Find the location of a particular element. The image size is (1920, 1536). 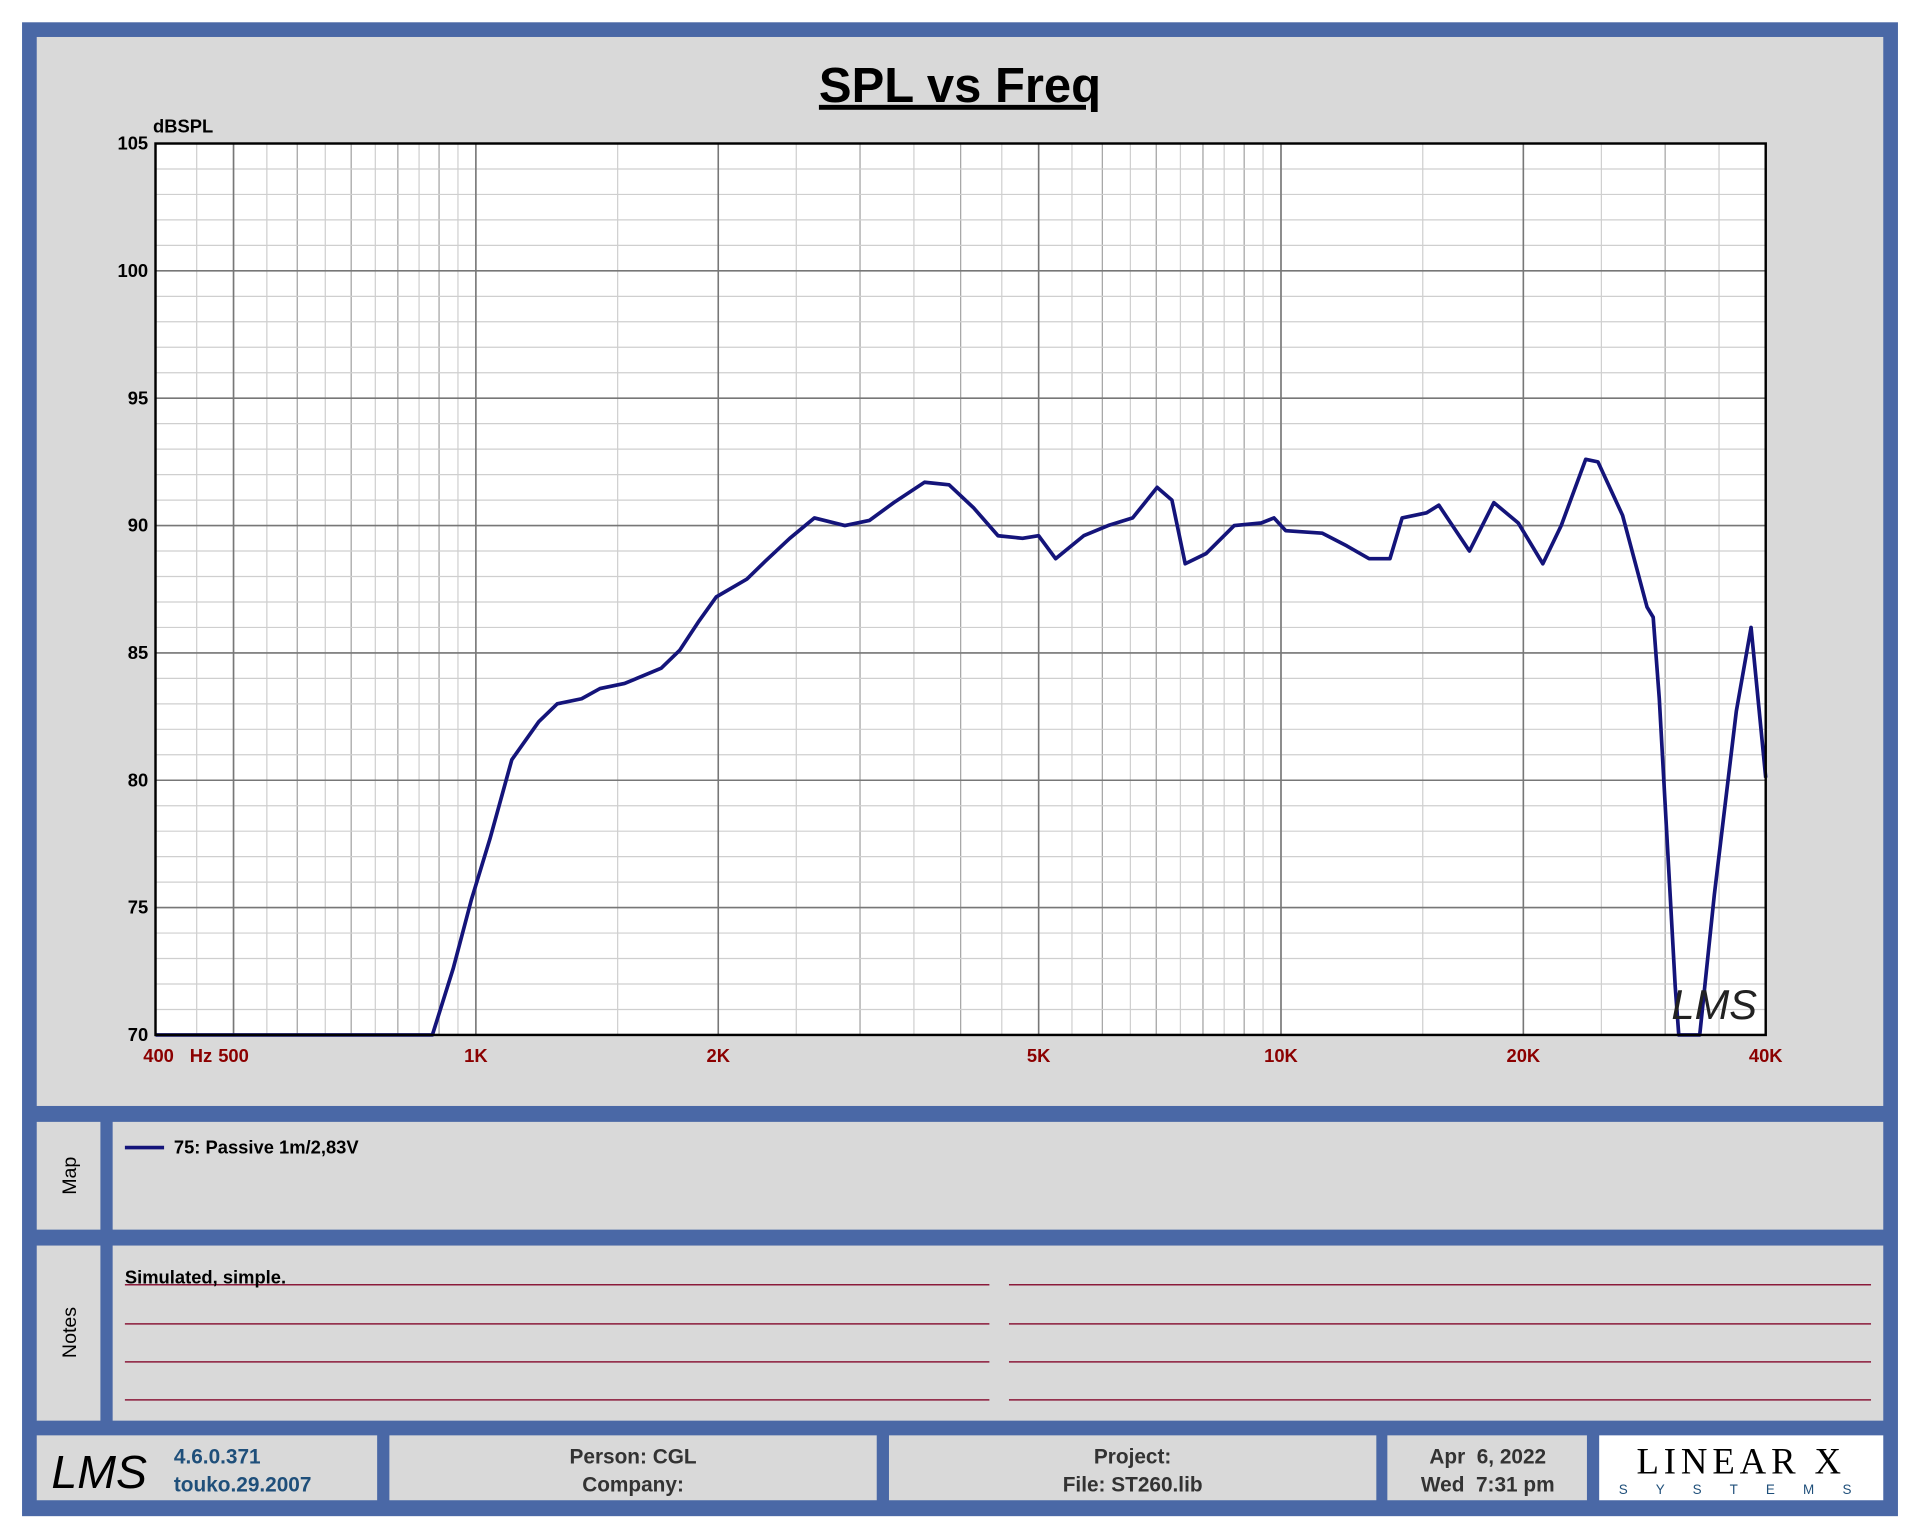

version: 4.6.0.371 is located at coordinates (217, 1457).